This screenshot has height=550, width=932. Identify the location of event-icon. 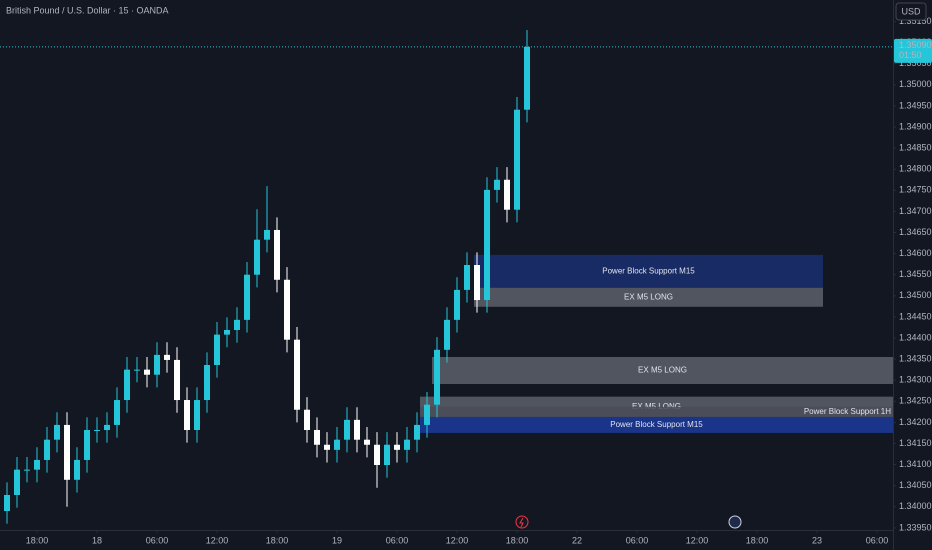
(522, 522).